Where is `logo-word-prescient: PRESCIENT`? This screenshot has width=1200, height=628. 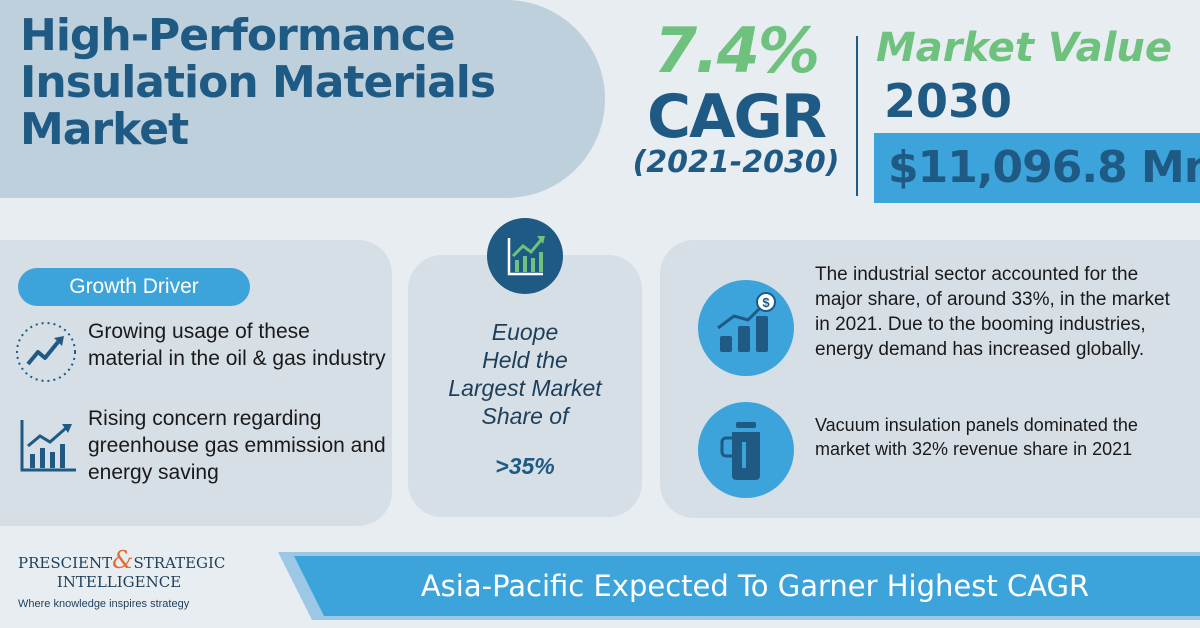 logo-word-prescient: PRESCIENT is located at coordinates (65, 563).